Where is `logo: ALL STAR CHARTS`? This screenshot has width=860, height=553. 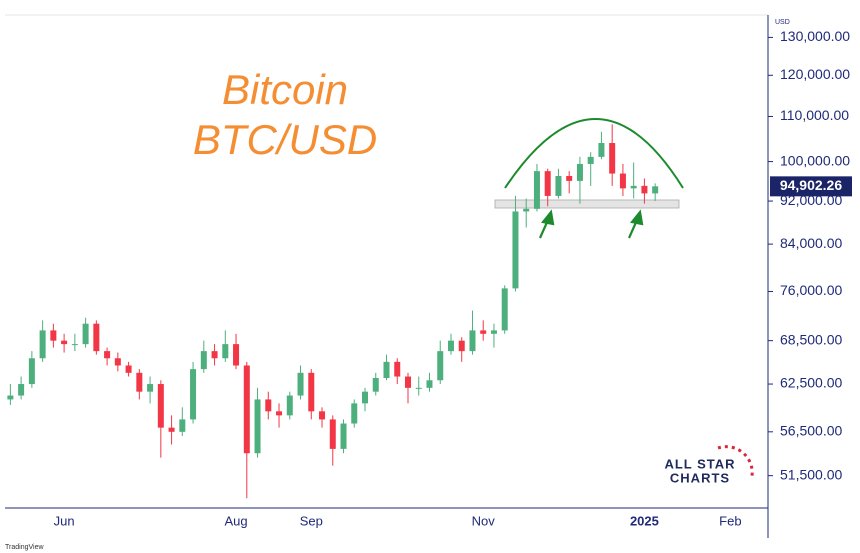
logo: ALL STAR CHARTS is located at coordinates (709, 465).